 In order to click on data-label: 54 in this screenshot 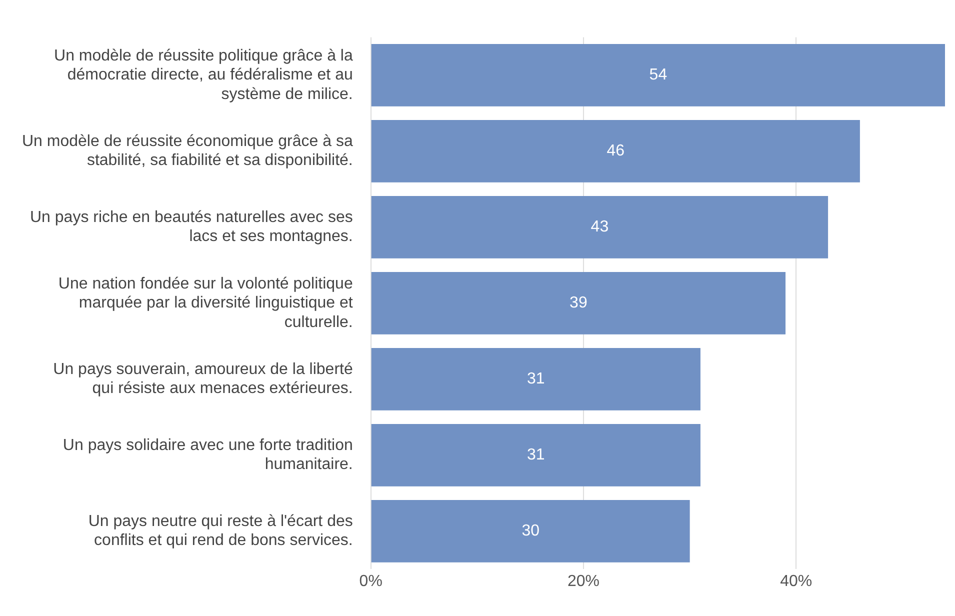, I will do `click(658, 75)`.